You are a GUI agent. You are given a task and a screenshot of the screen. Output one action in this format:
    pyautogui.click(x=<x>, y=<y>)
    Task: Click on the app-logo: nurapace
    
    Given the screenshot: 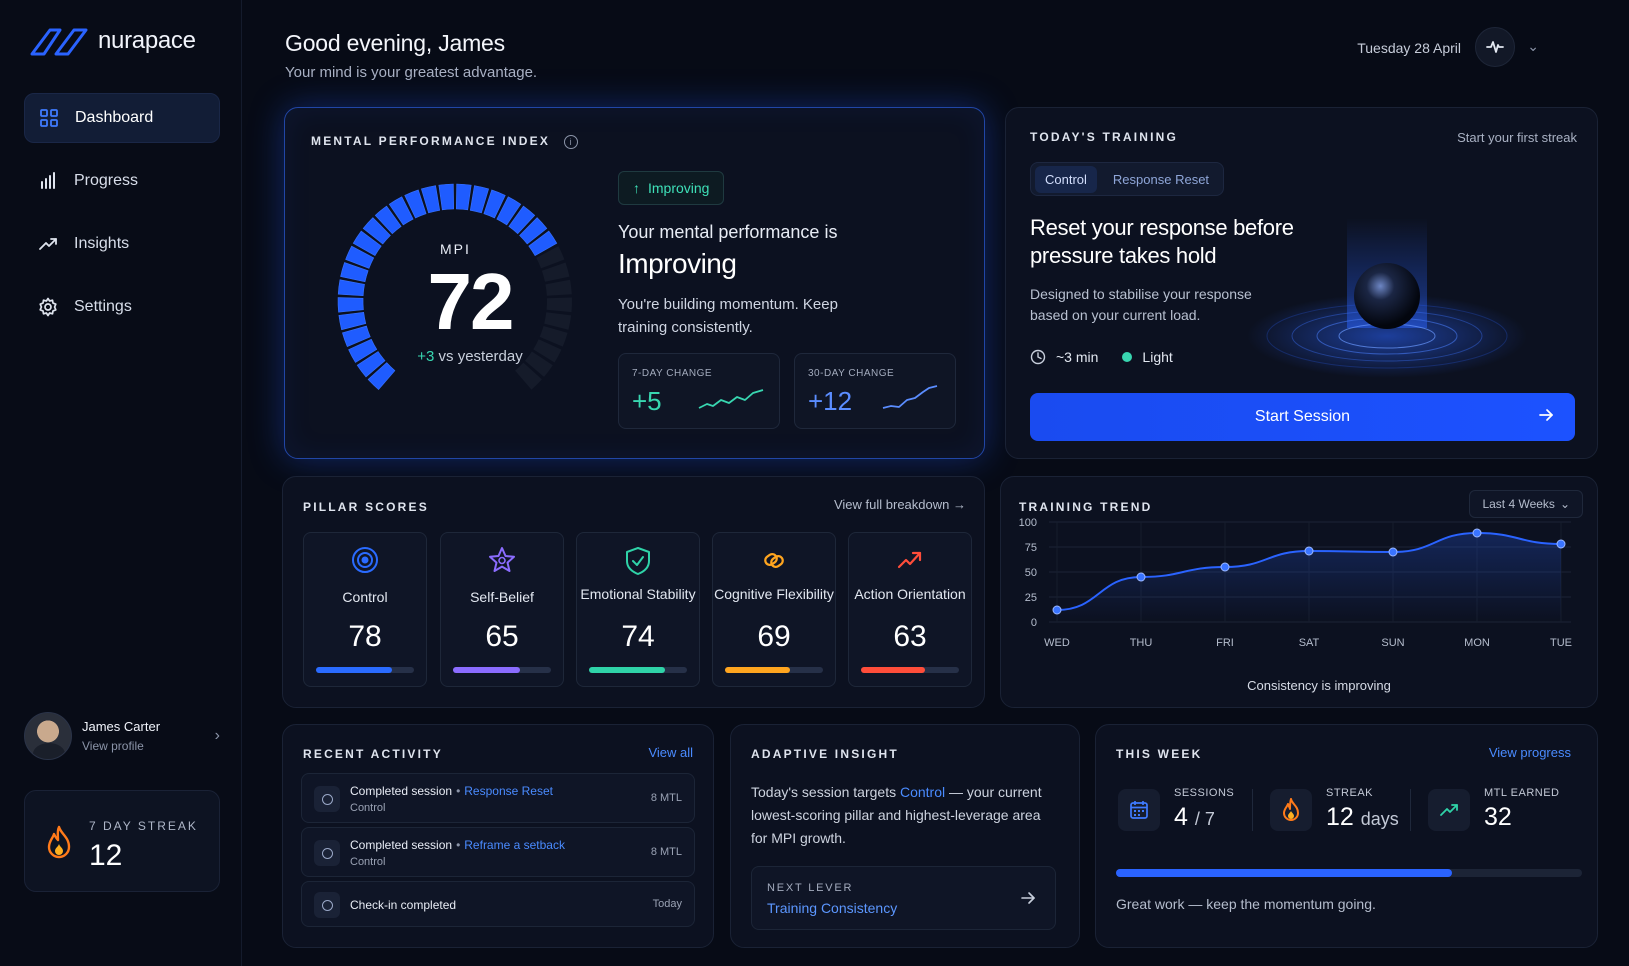 What is the action you would take?
    pyautogui.click(x=113, y=41)
    